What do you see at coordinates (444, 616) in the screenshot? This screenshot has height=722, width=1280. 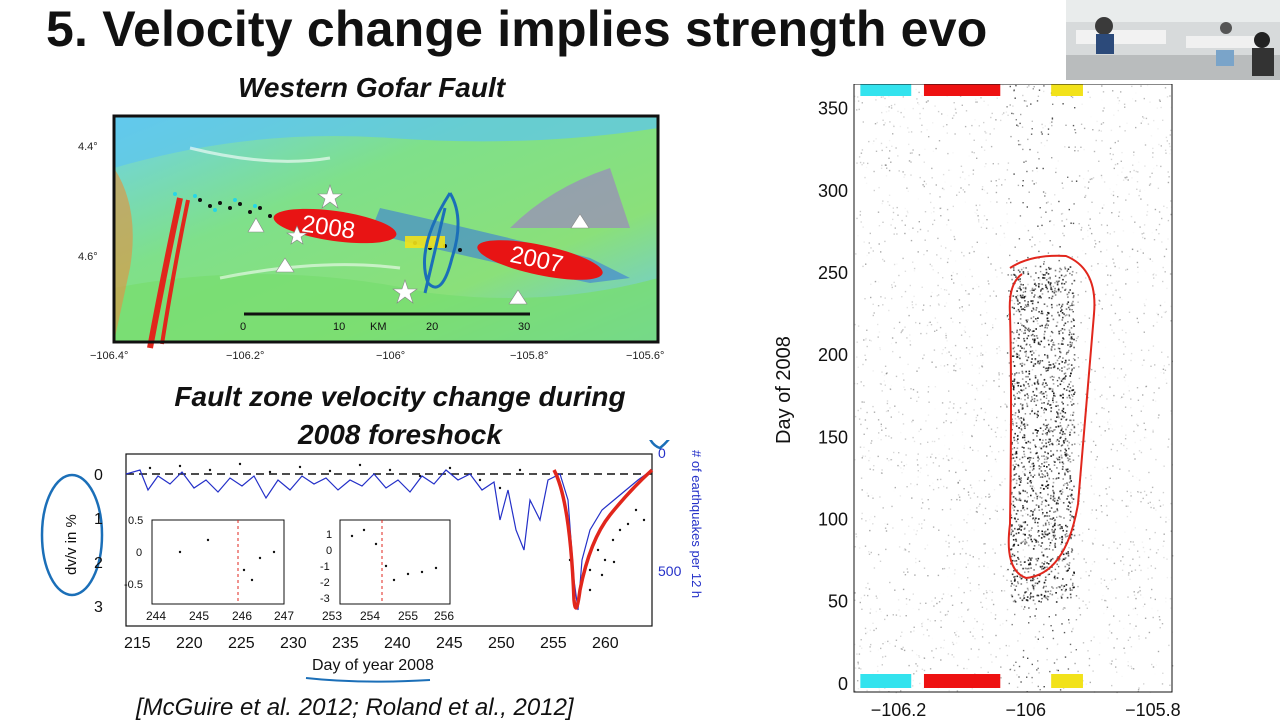 I see `inset2-x-tick: 256` at bounding box center [444, 616].